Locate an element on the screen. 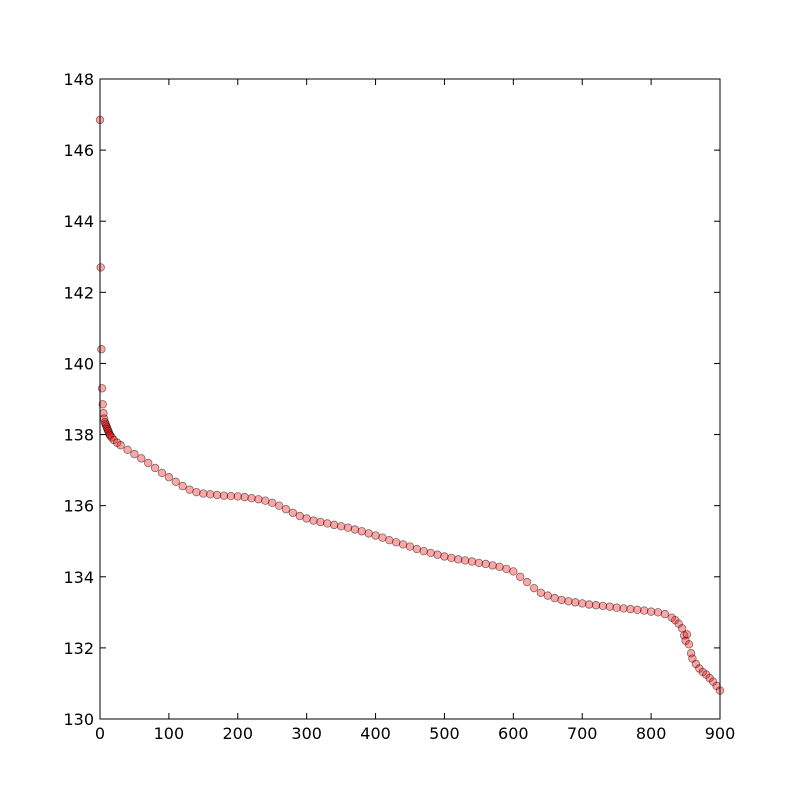 This screenshot has height=800, width=800. x-tick-label: 600 is located at coordinates (513, 733).